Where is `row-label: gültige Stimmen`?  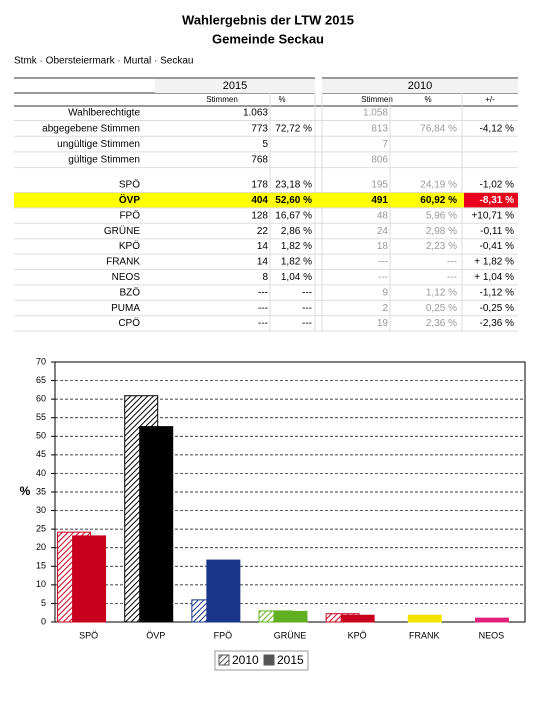
row-label: gültige Stimmen is located at coordinates (104, 160).